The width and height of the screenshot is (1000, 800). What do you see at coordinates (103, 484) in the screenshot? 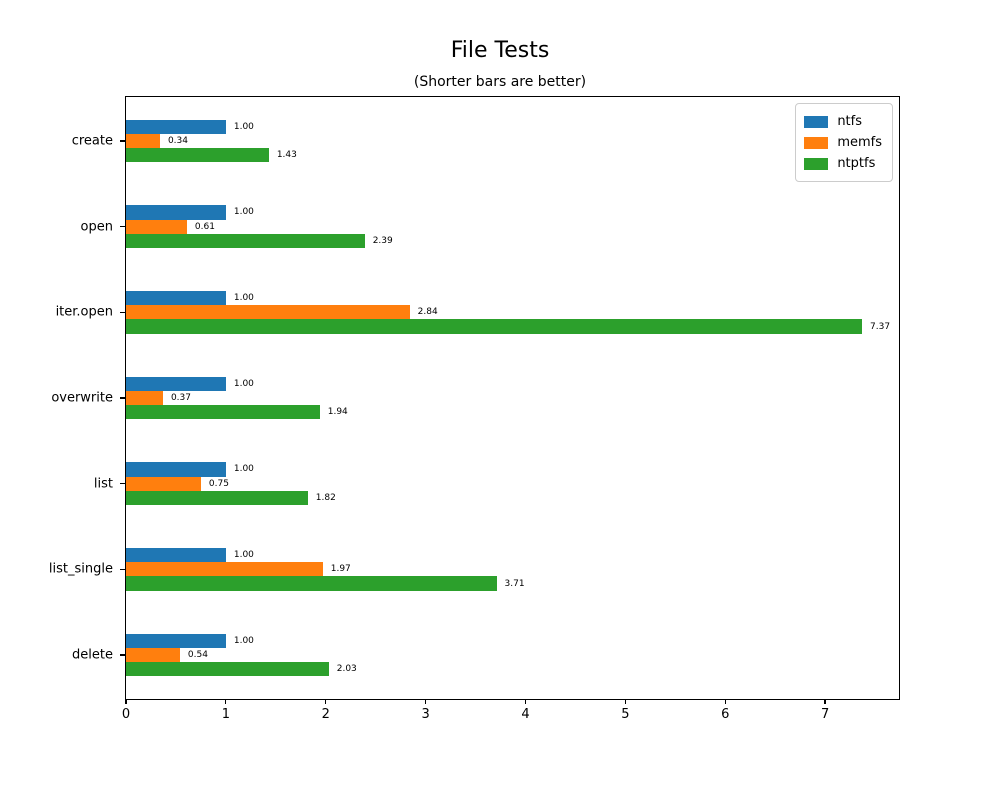
I see `category-label: list` at bounding box center [103, 484].